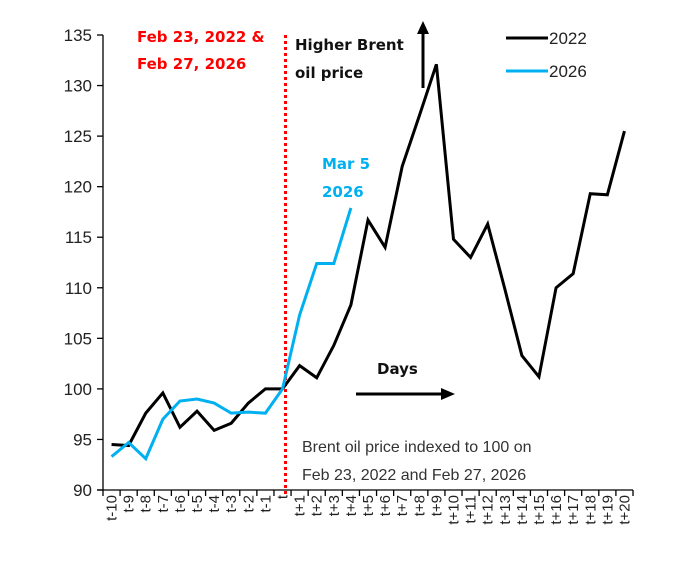 Image resolution: width=693 pixels, height=562 pixels. I want to click on x-tick-label: t-8, so click(146, 504).